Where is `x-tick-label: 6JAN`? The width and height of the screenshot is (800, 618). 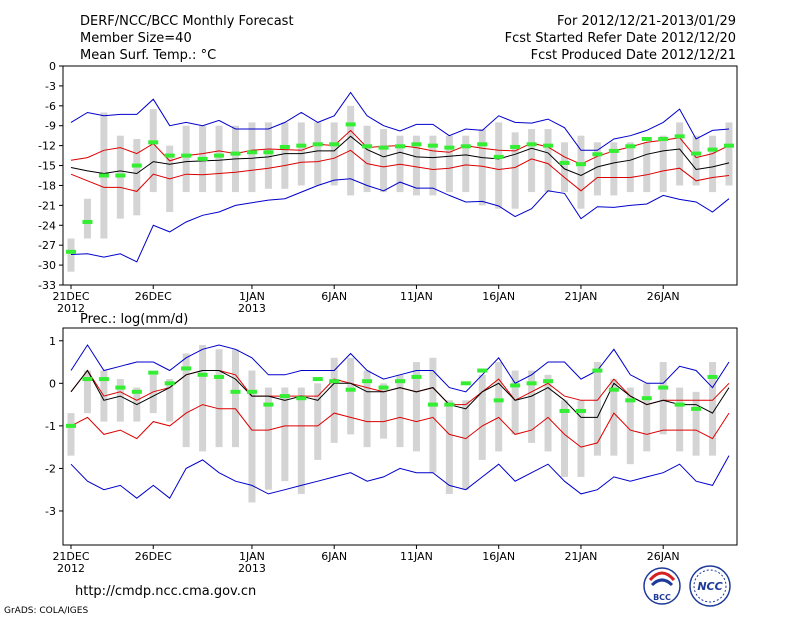 x-tick-label: 6JAN is located at coordinates (334, 556).